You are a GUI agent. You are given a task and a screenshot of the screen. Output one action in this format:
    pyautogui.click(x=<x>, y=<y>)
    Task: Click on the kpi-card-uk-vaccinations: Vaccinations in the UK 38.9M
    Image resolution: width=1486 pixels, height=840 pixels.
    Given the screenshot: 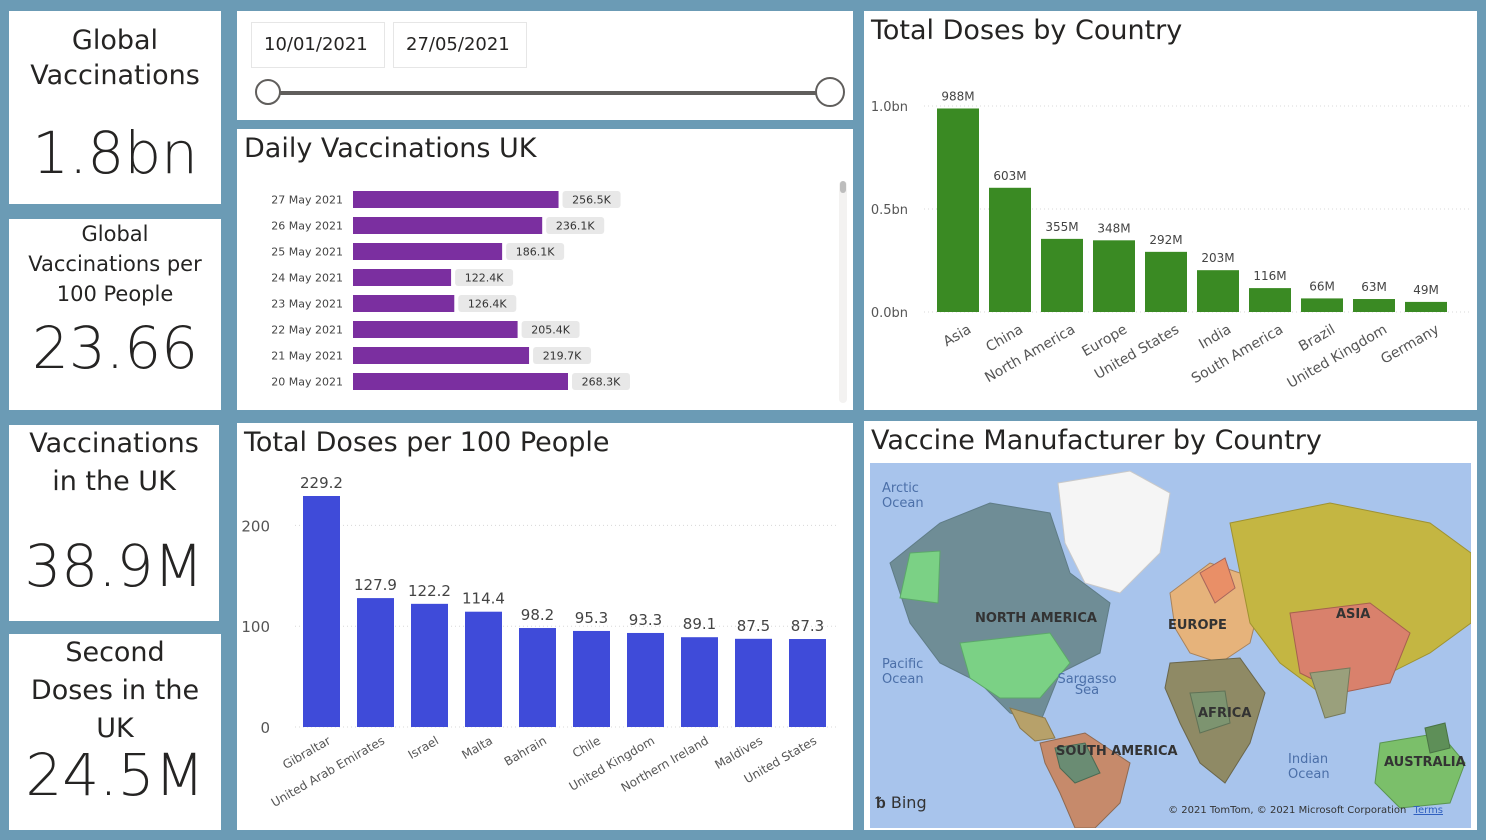 What is the action you would take?
    pyautogui.click(x=114, y=523)
    